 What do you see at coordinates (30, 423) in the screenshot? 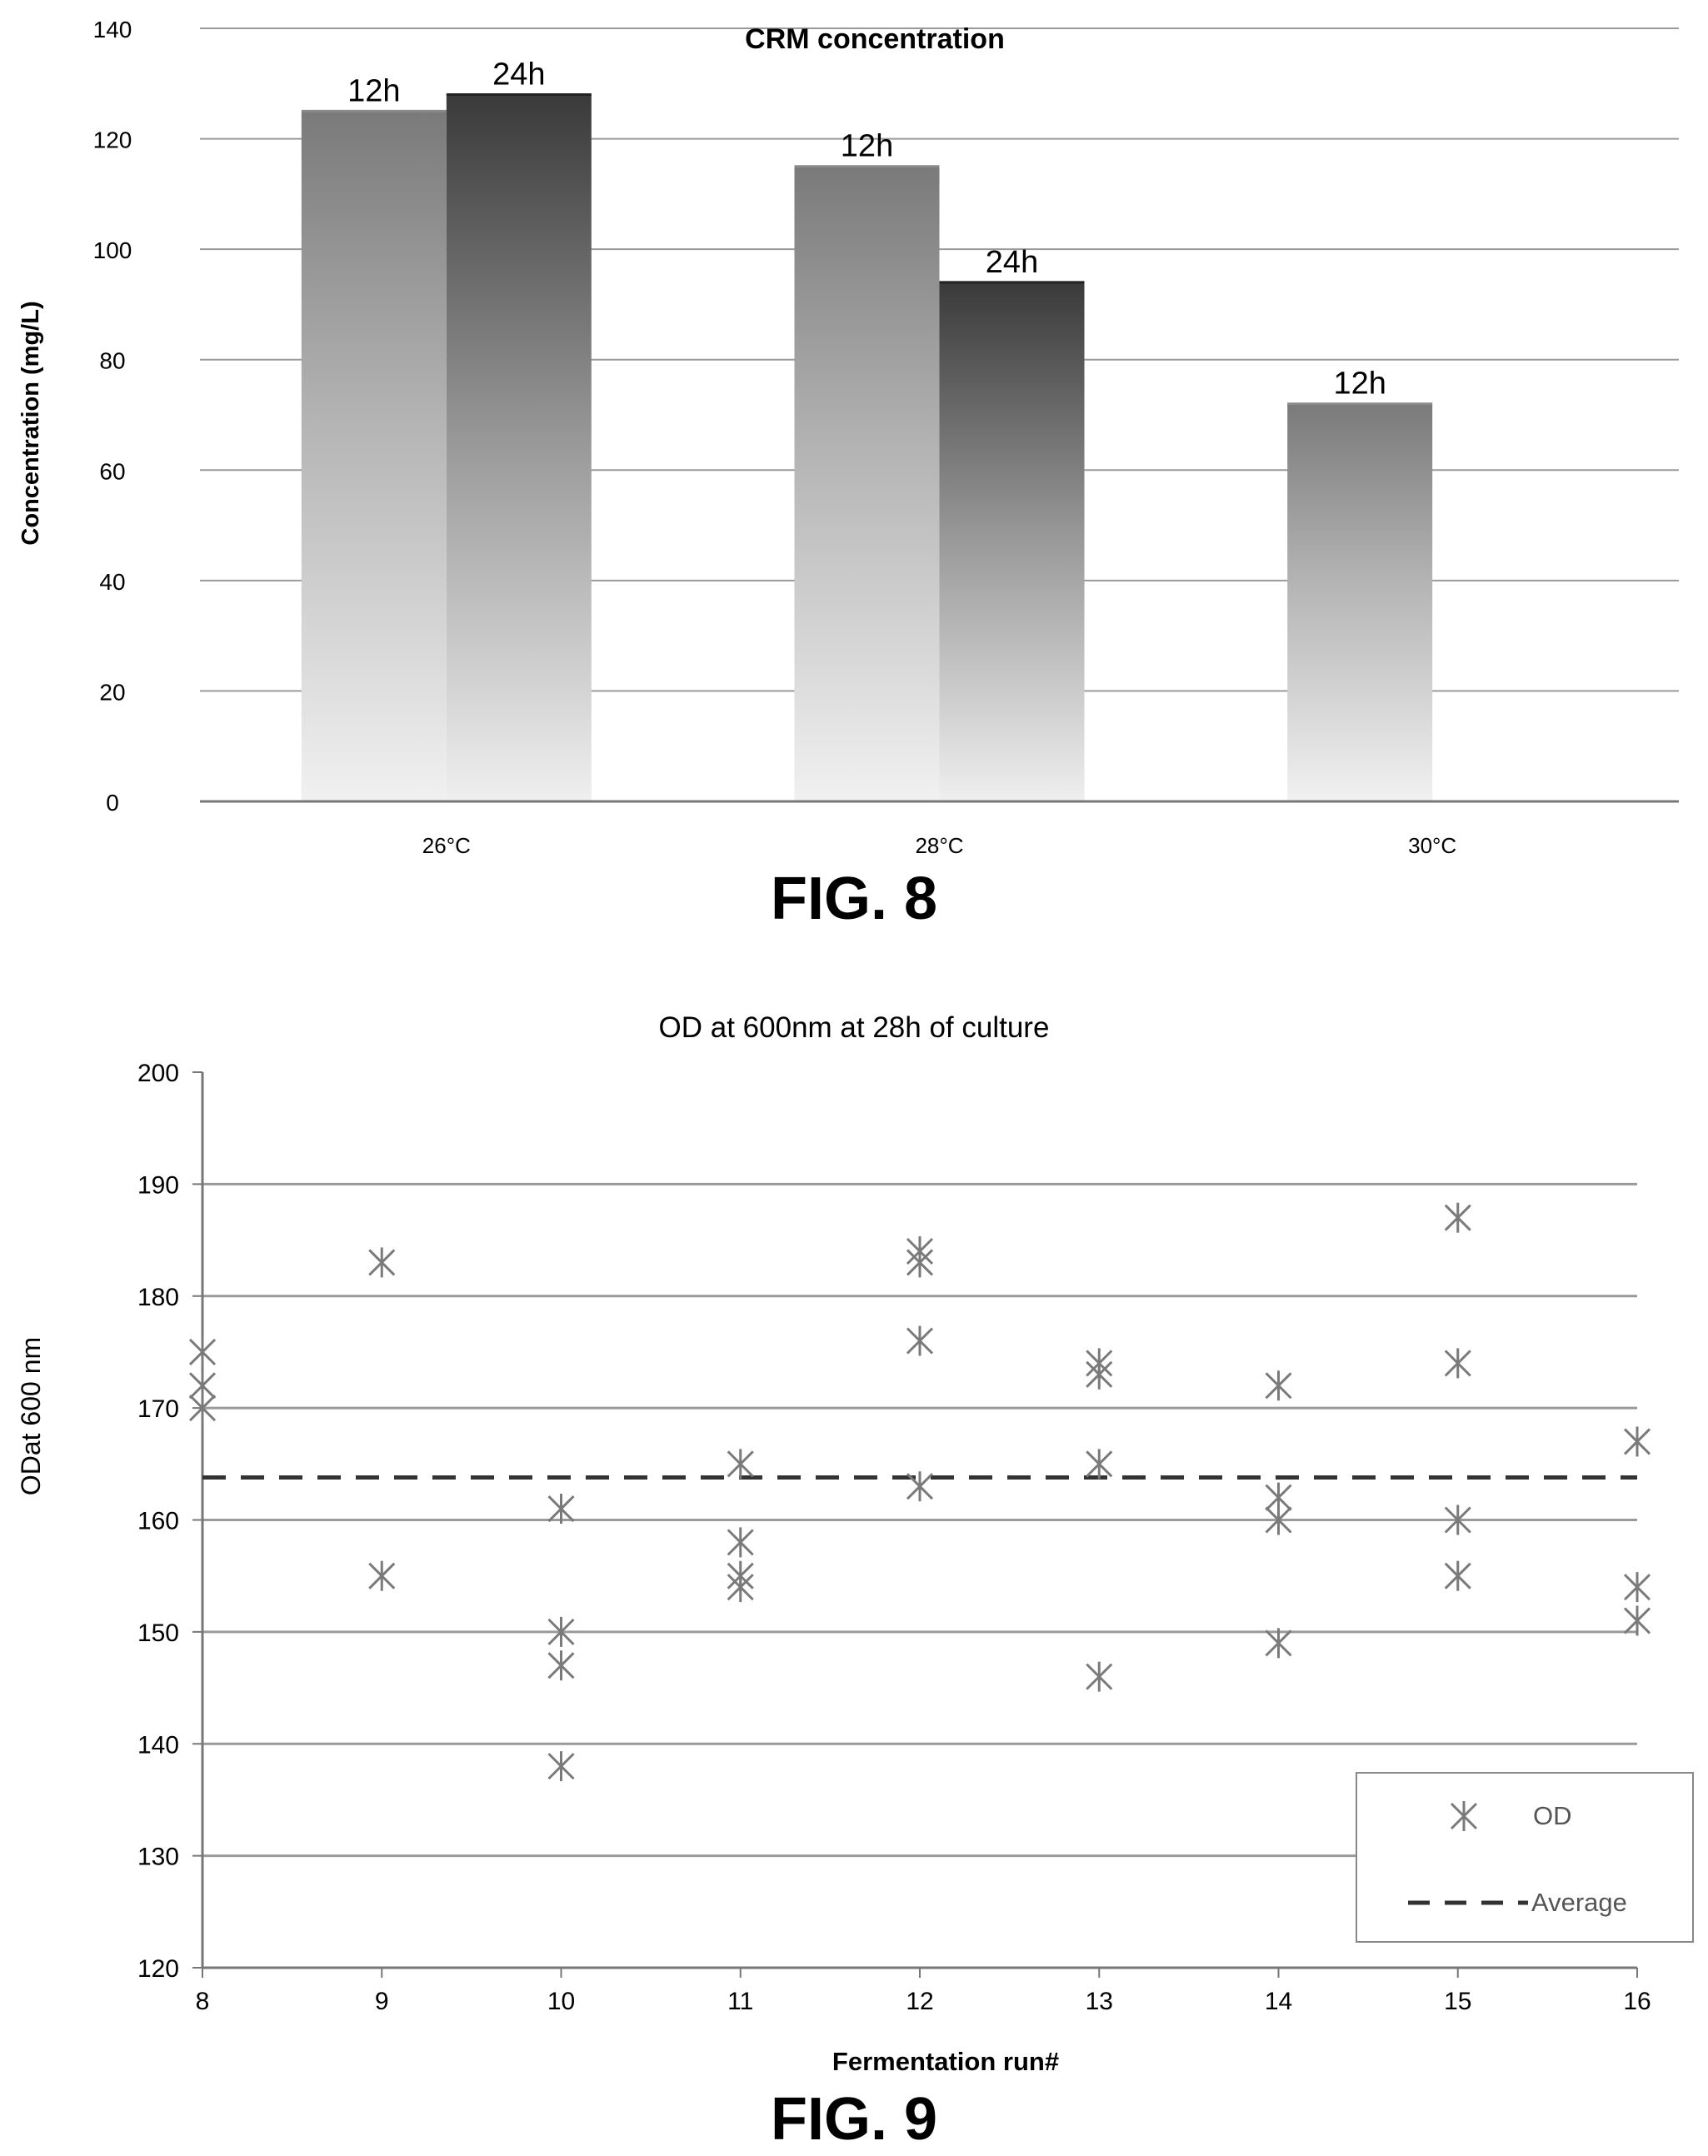
I see `bar-chart-y-axis-label: Concentration (mg/L)` at bounding box center [30, 423].